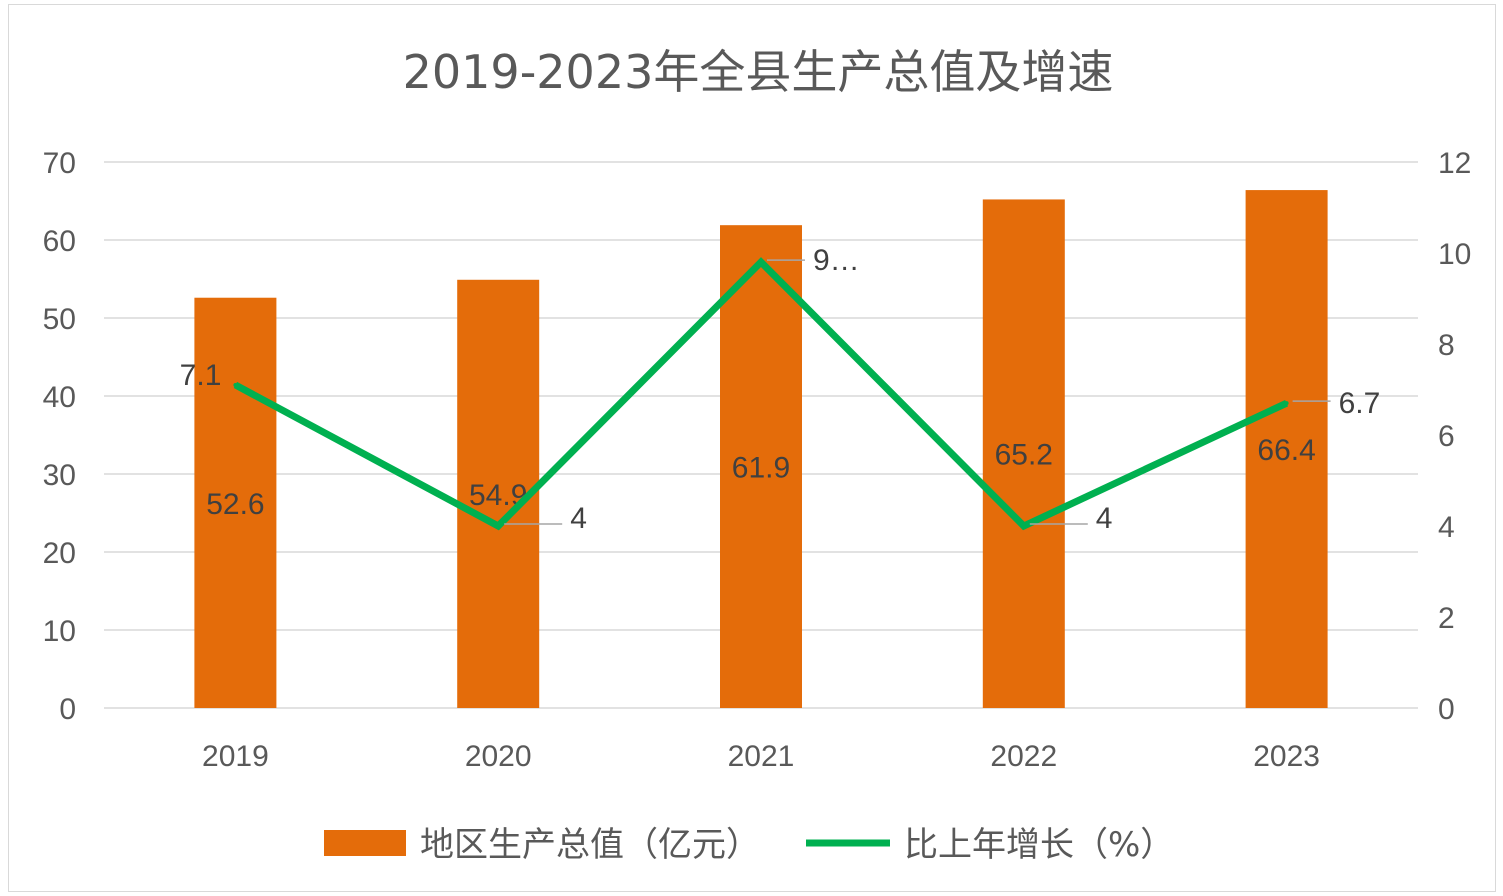 This screenshot has width=1503, height=896. What do you see at coordinates (67, 709) in the screenshot?
I see `left-tick-label: 0` at bounding box center [67, 709].